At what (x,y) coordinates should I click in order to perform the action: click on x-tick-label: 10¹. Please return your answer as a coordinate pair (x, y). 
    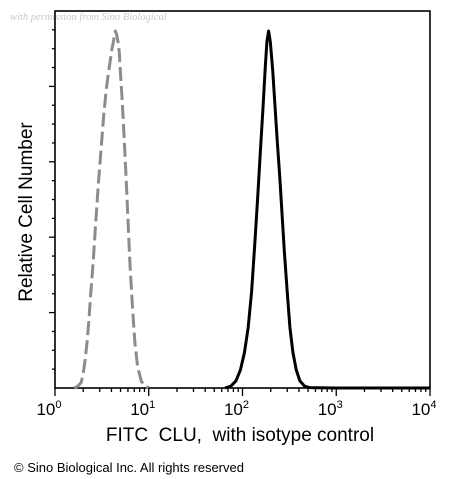
    Looking at the image, I should click on (142, 409).